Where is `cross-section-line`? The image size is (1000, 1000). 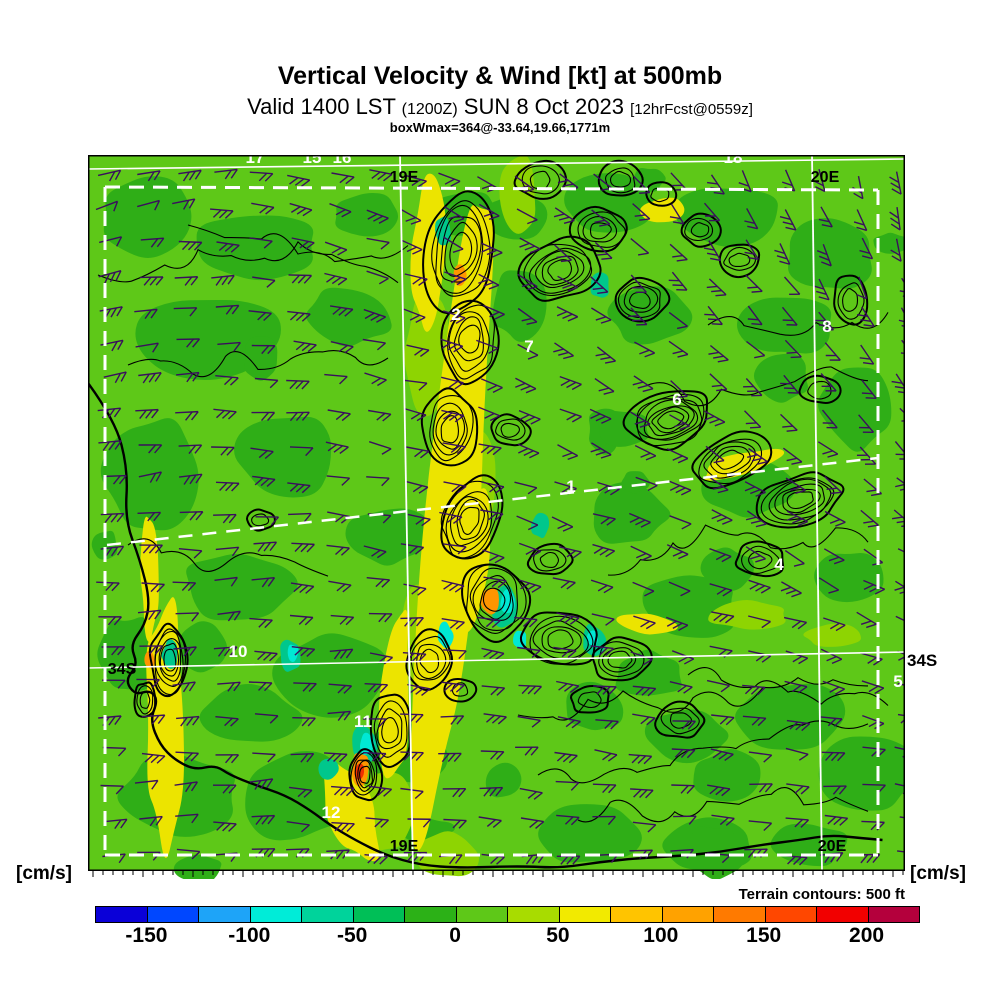
cross-section-line is located at coordinates (492, 501).